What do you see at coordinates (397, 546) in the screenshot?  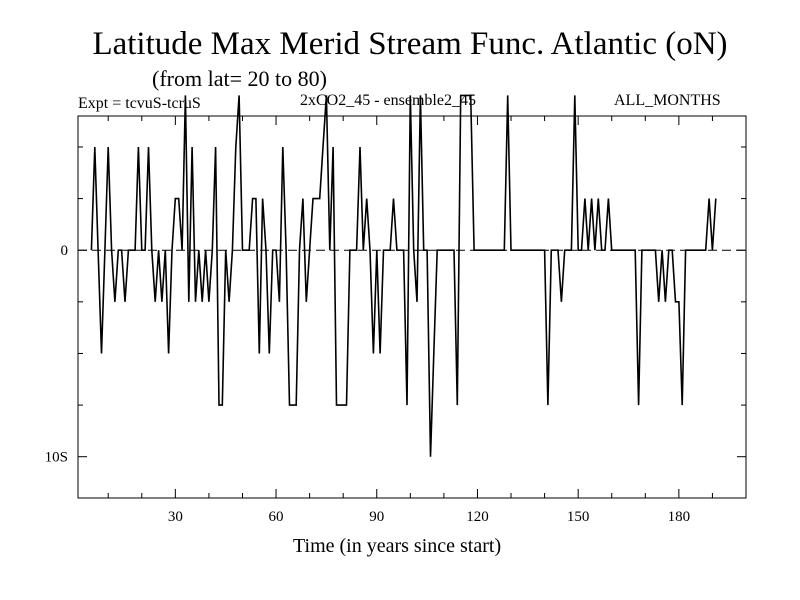 I see `x-axis-label: Time (in years since start)` at bounding box center [397, 546].